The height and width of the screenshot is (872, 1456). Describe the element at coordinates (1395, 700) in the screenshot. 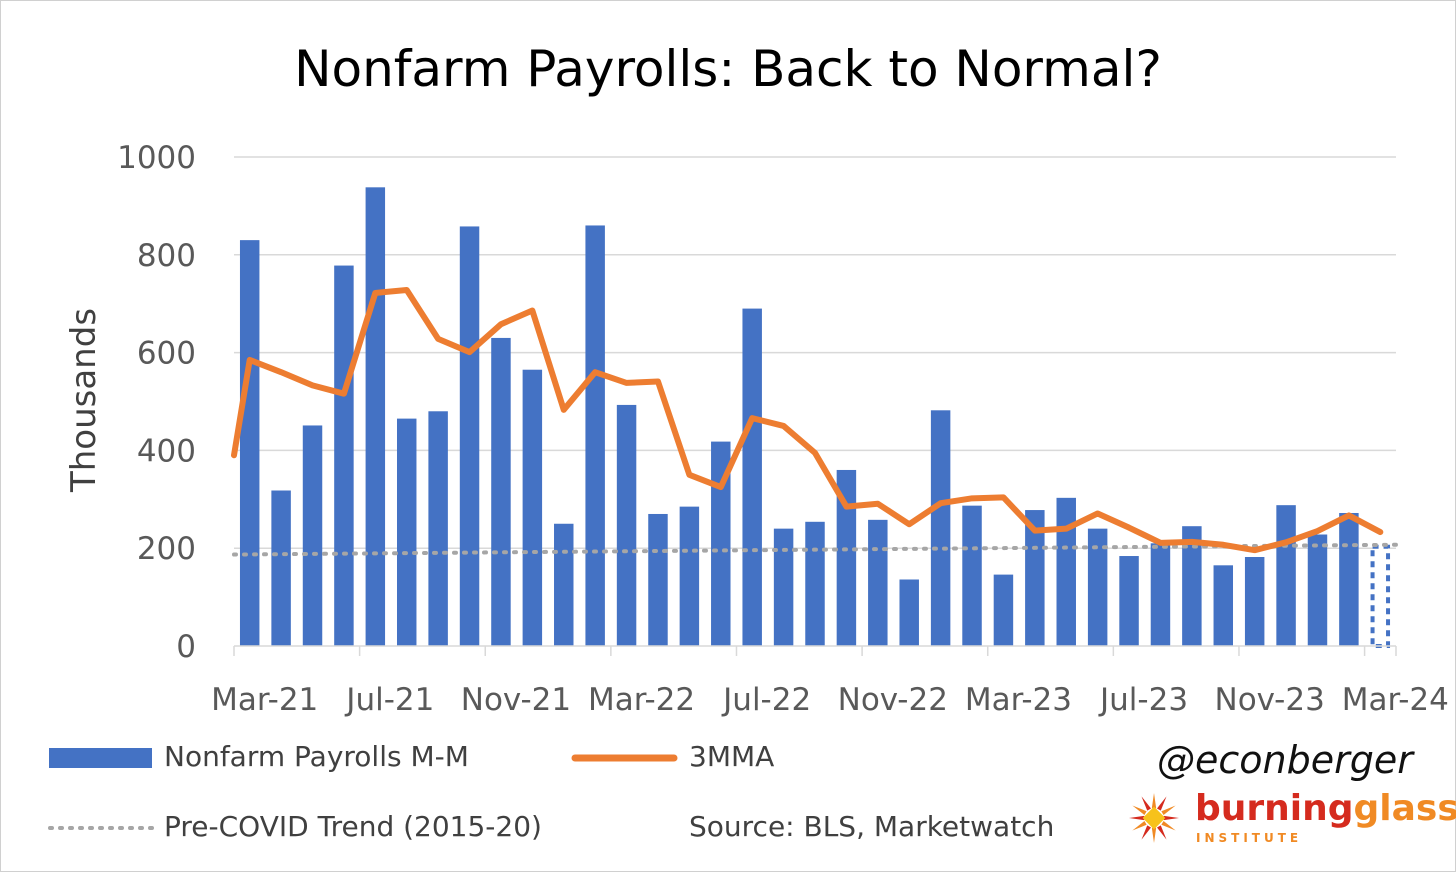

I see `x-tick-label: Mar-24` at that location.